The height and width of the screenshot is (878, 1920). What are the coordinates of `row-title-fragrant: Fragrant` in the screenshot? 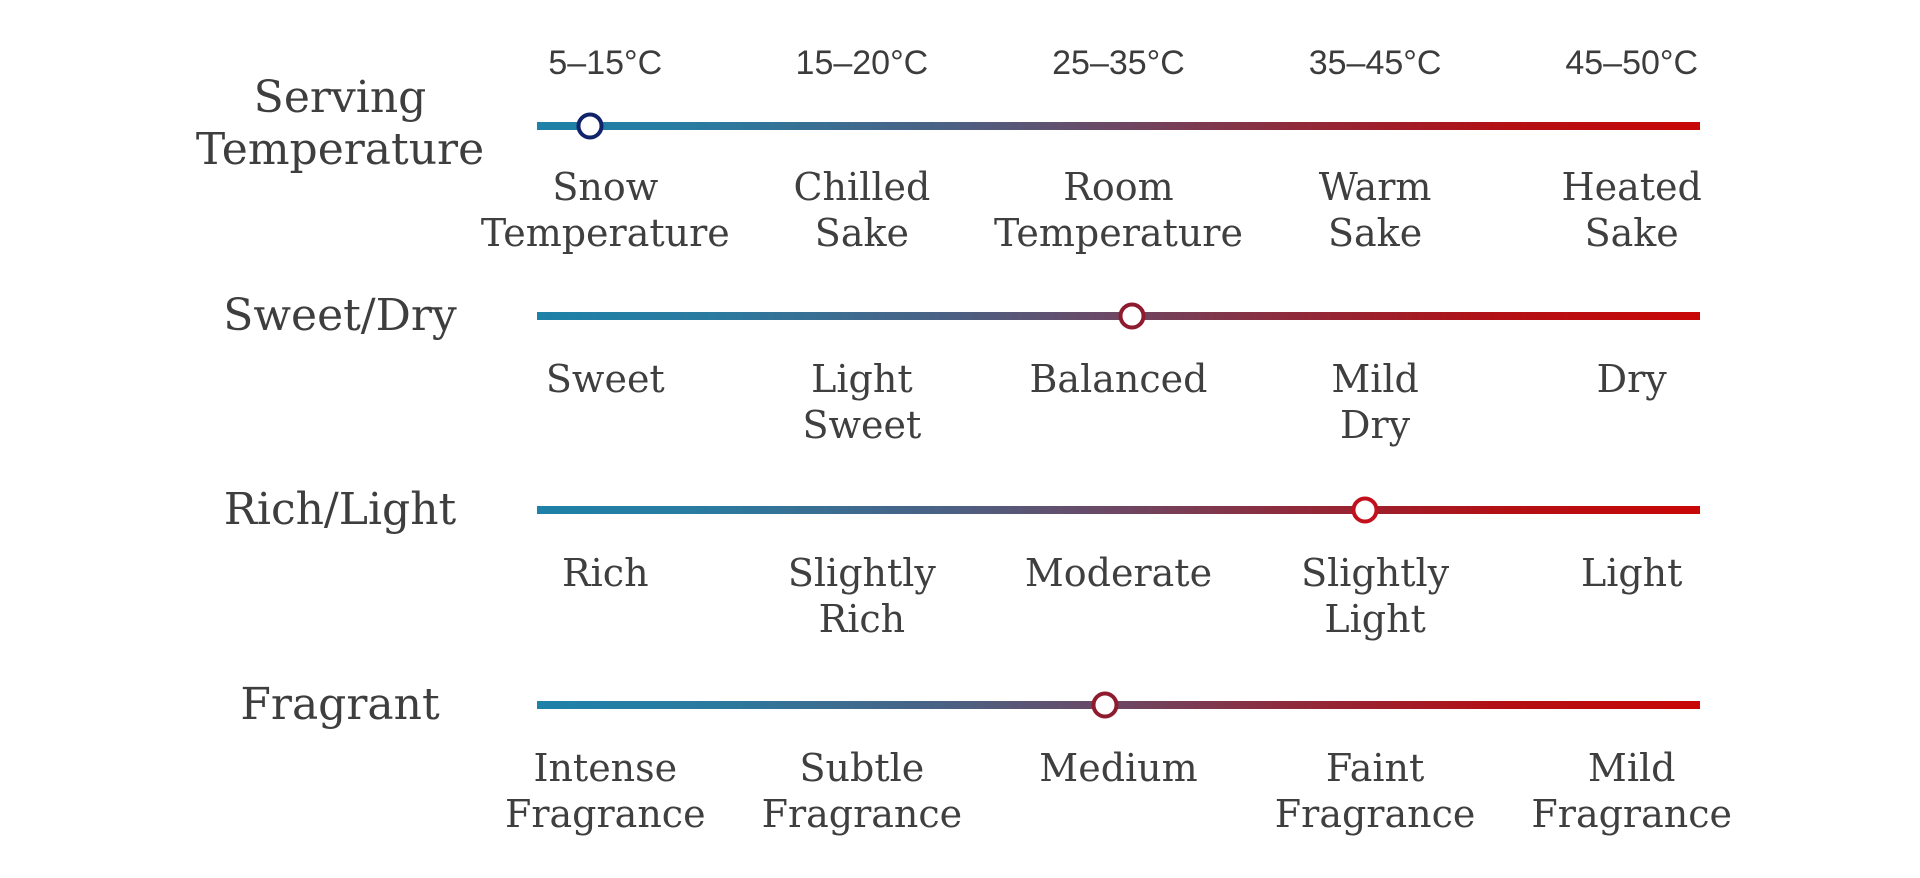 It's located at (340, 705).